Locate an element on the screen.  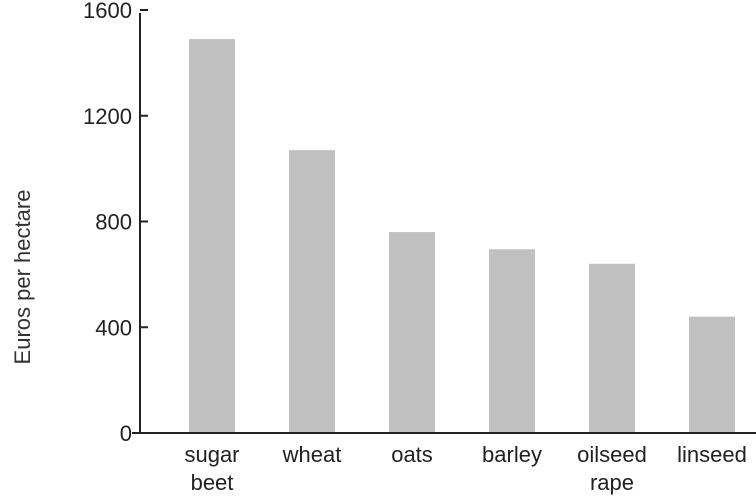
x-category-label: linseed is located at coordinates (712, 454).